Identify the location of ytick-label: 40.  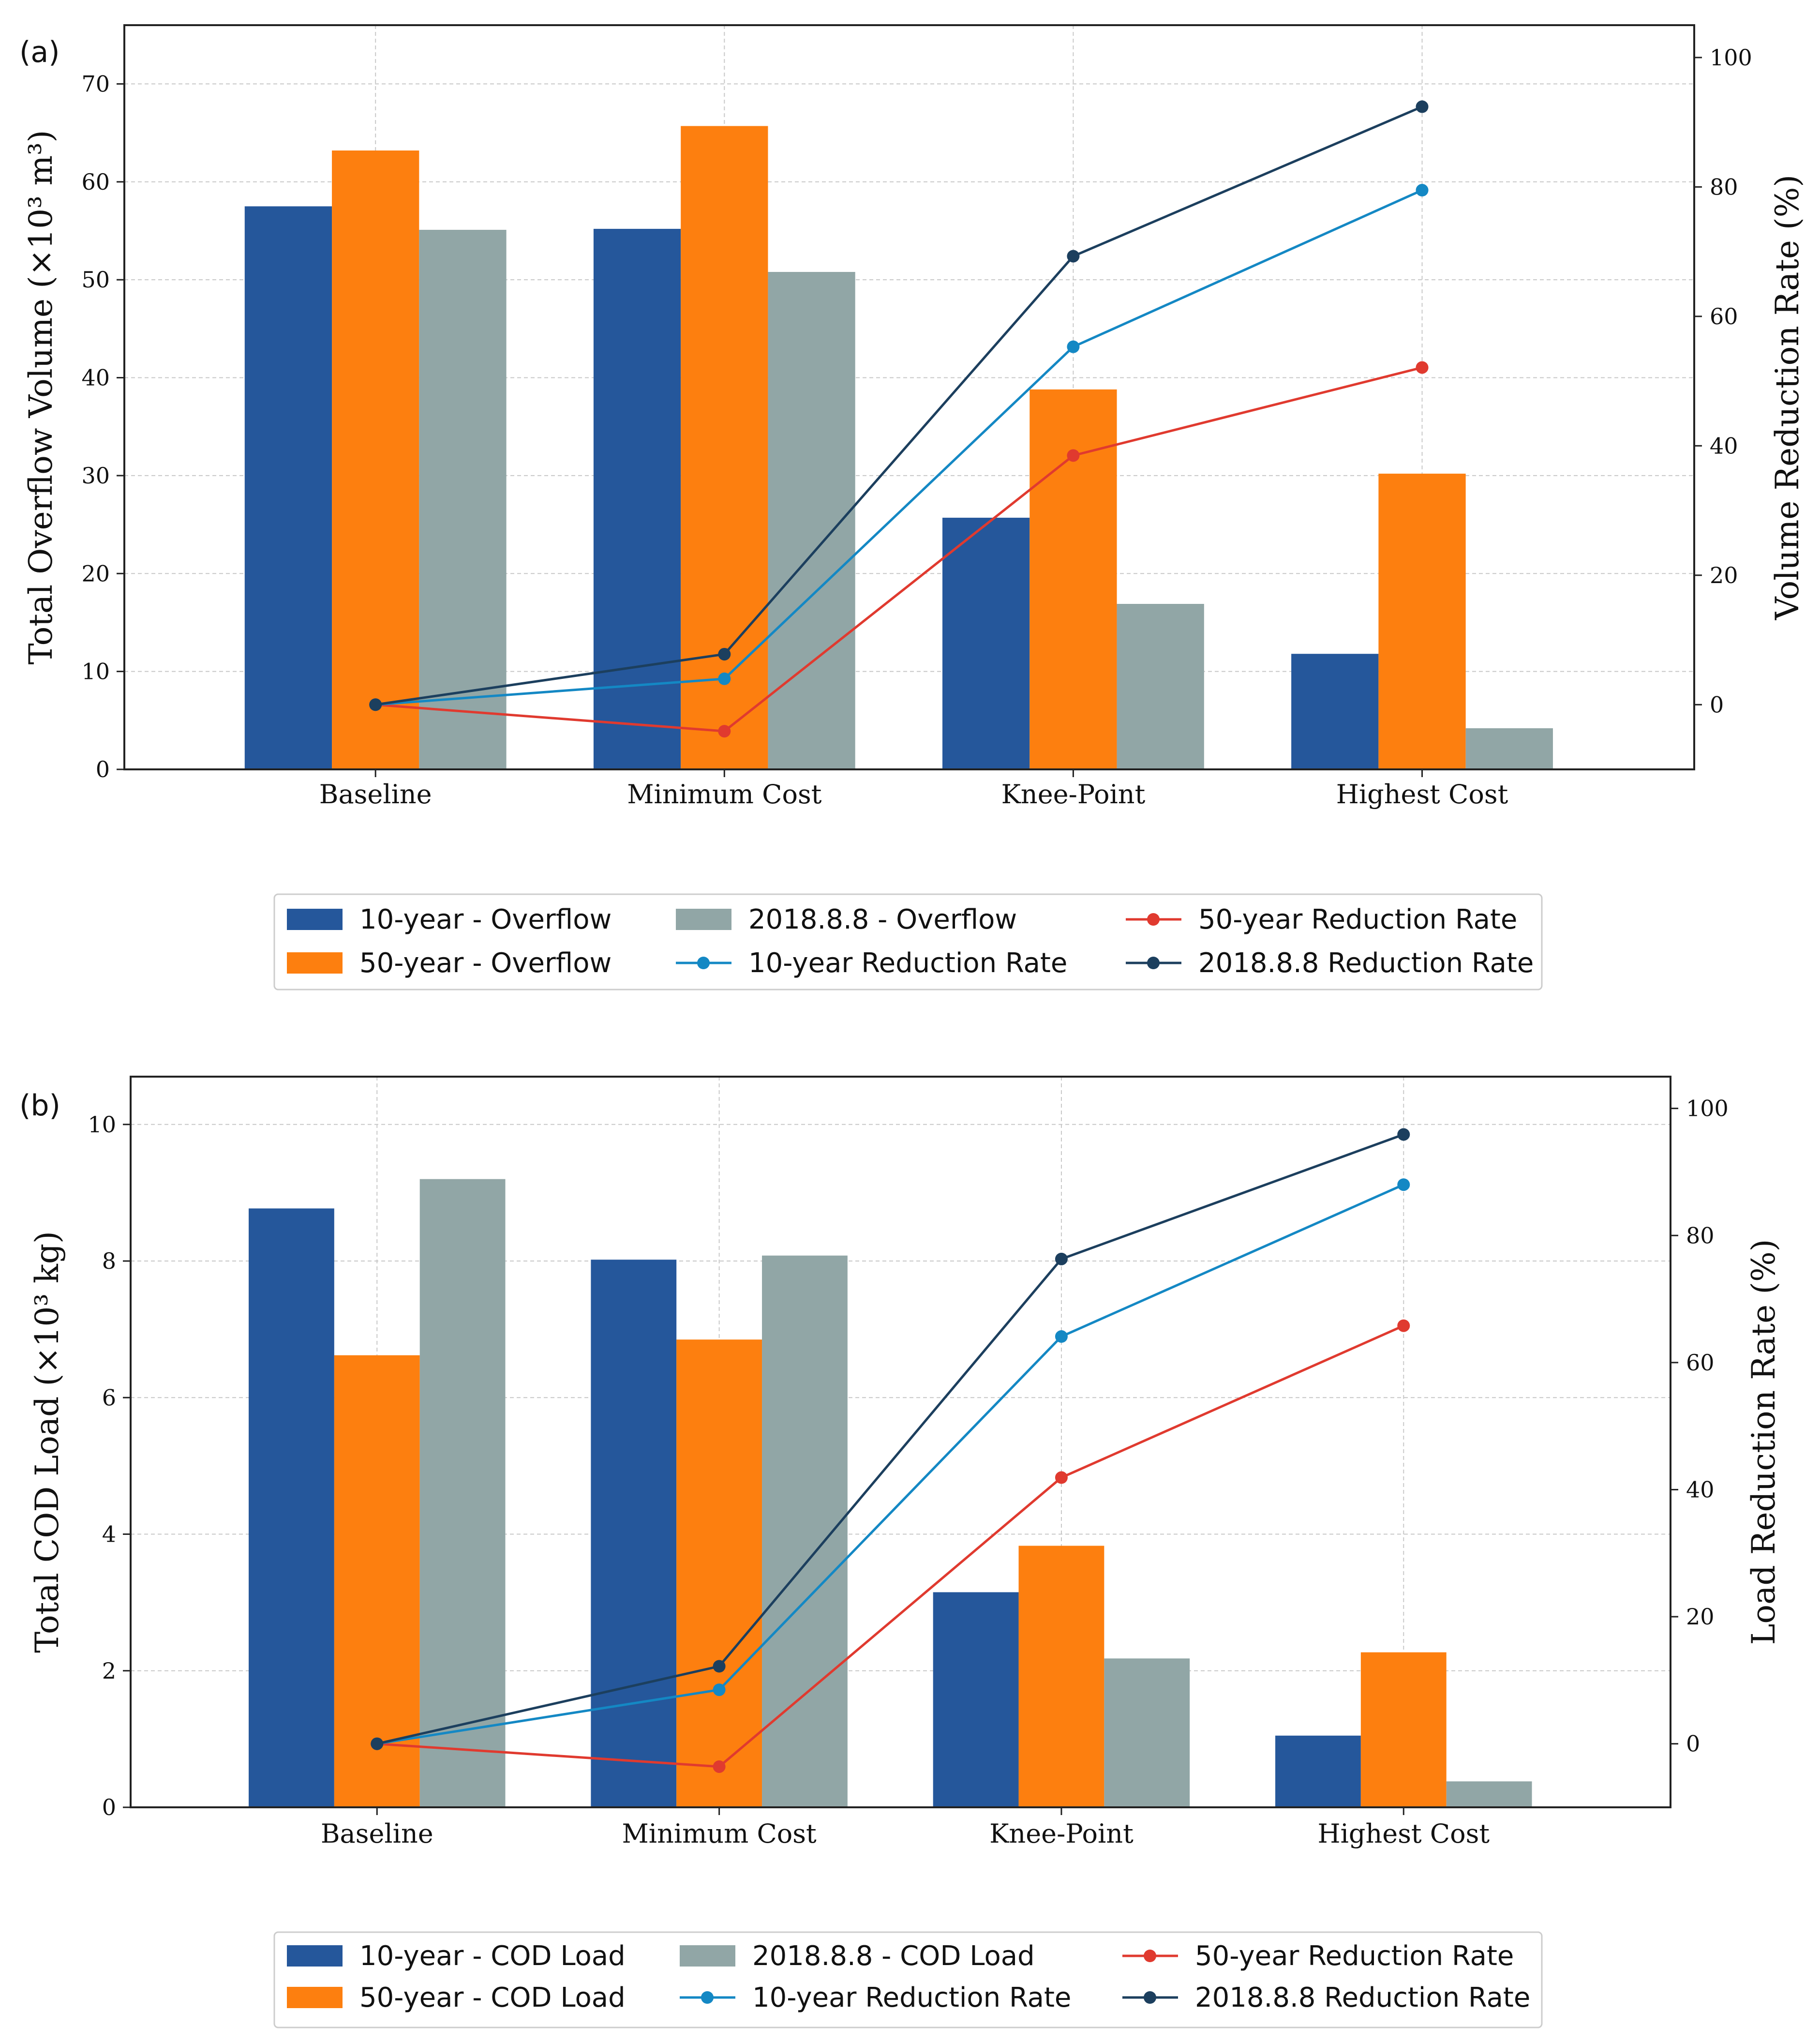
(95, 378).